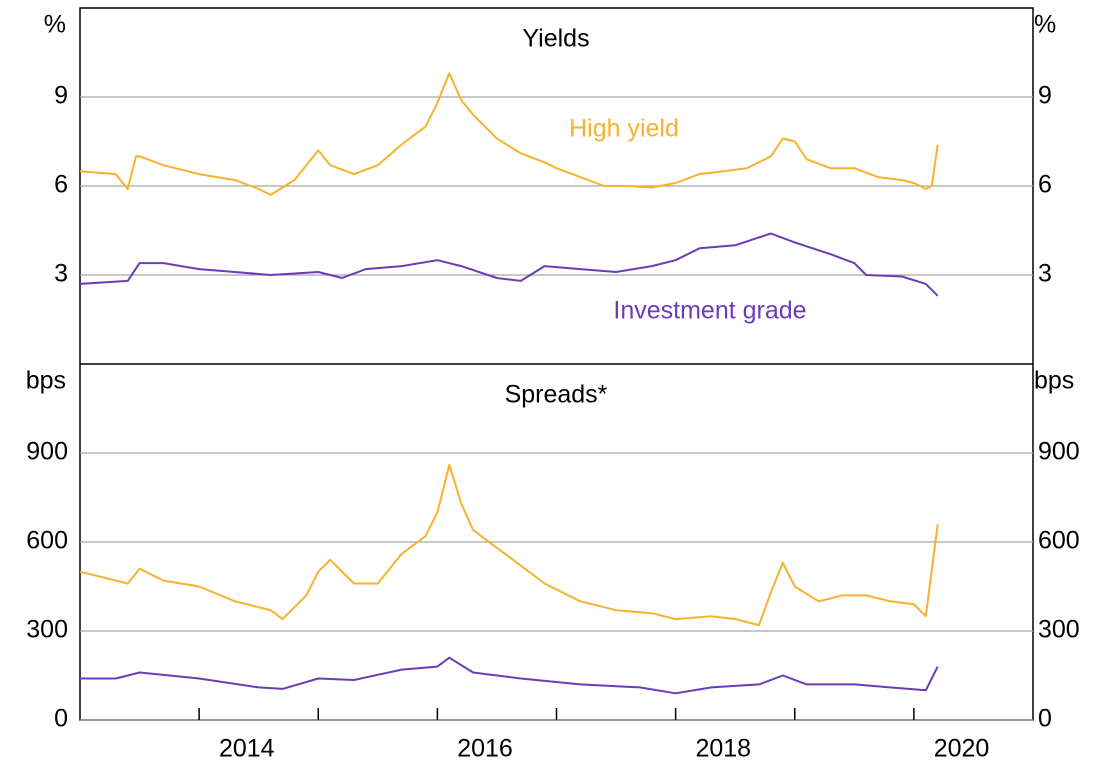 This screenshot has width=1103, height=772. Describe the element at coordinates (485, 749) in the screenshot. I see `x-tick-label: 2016` at that location.